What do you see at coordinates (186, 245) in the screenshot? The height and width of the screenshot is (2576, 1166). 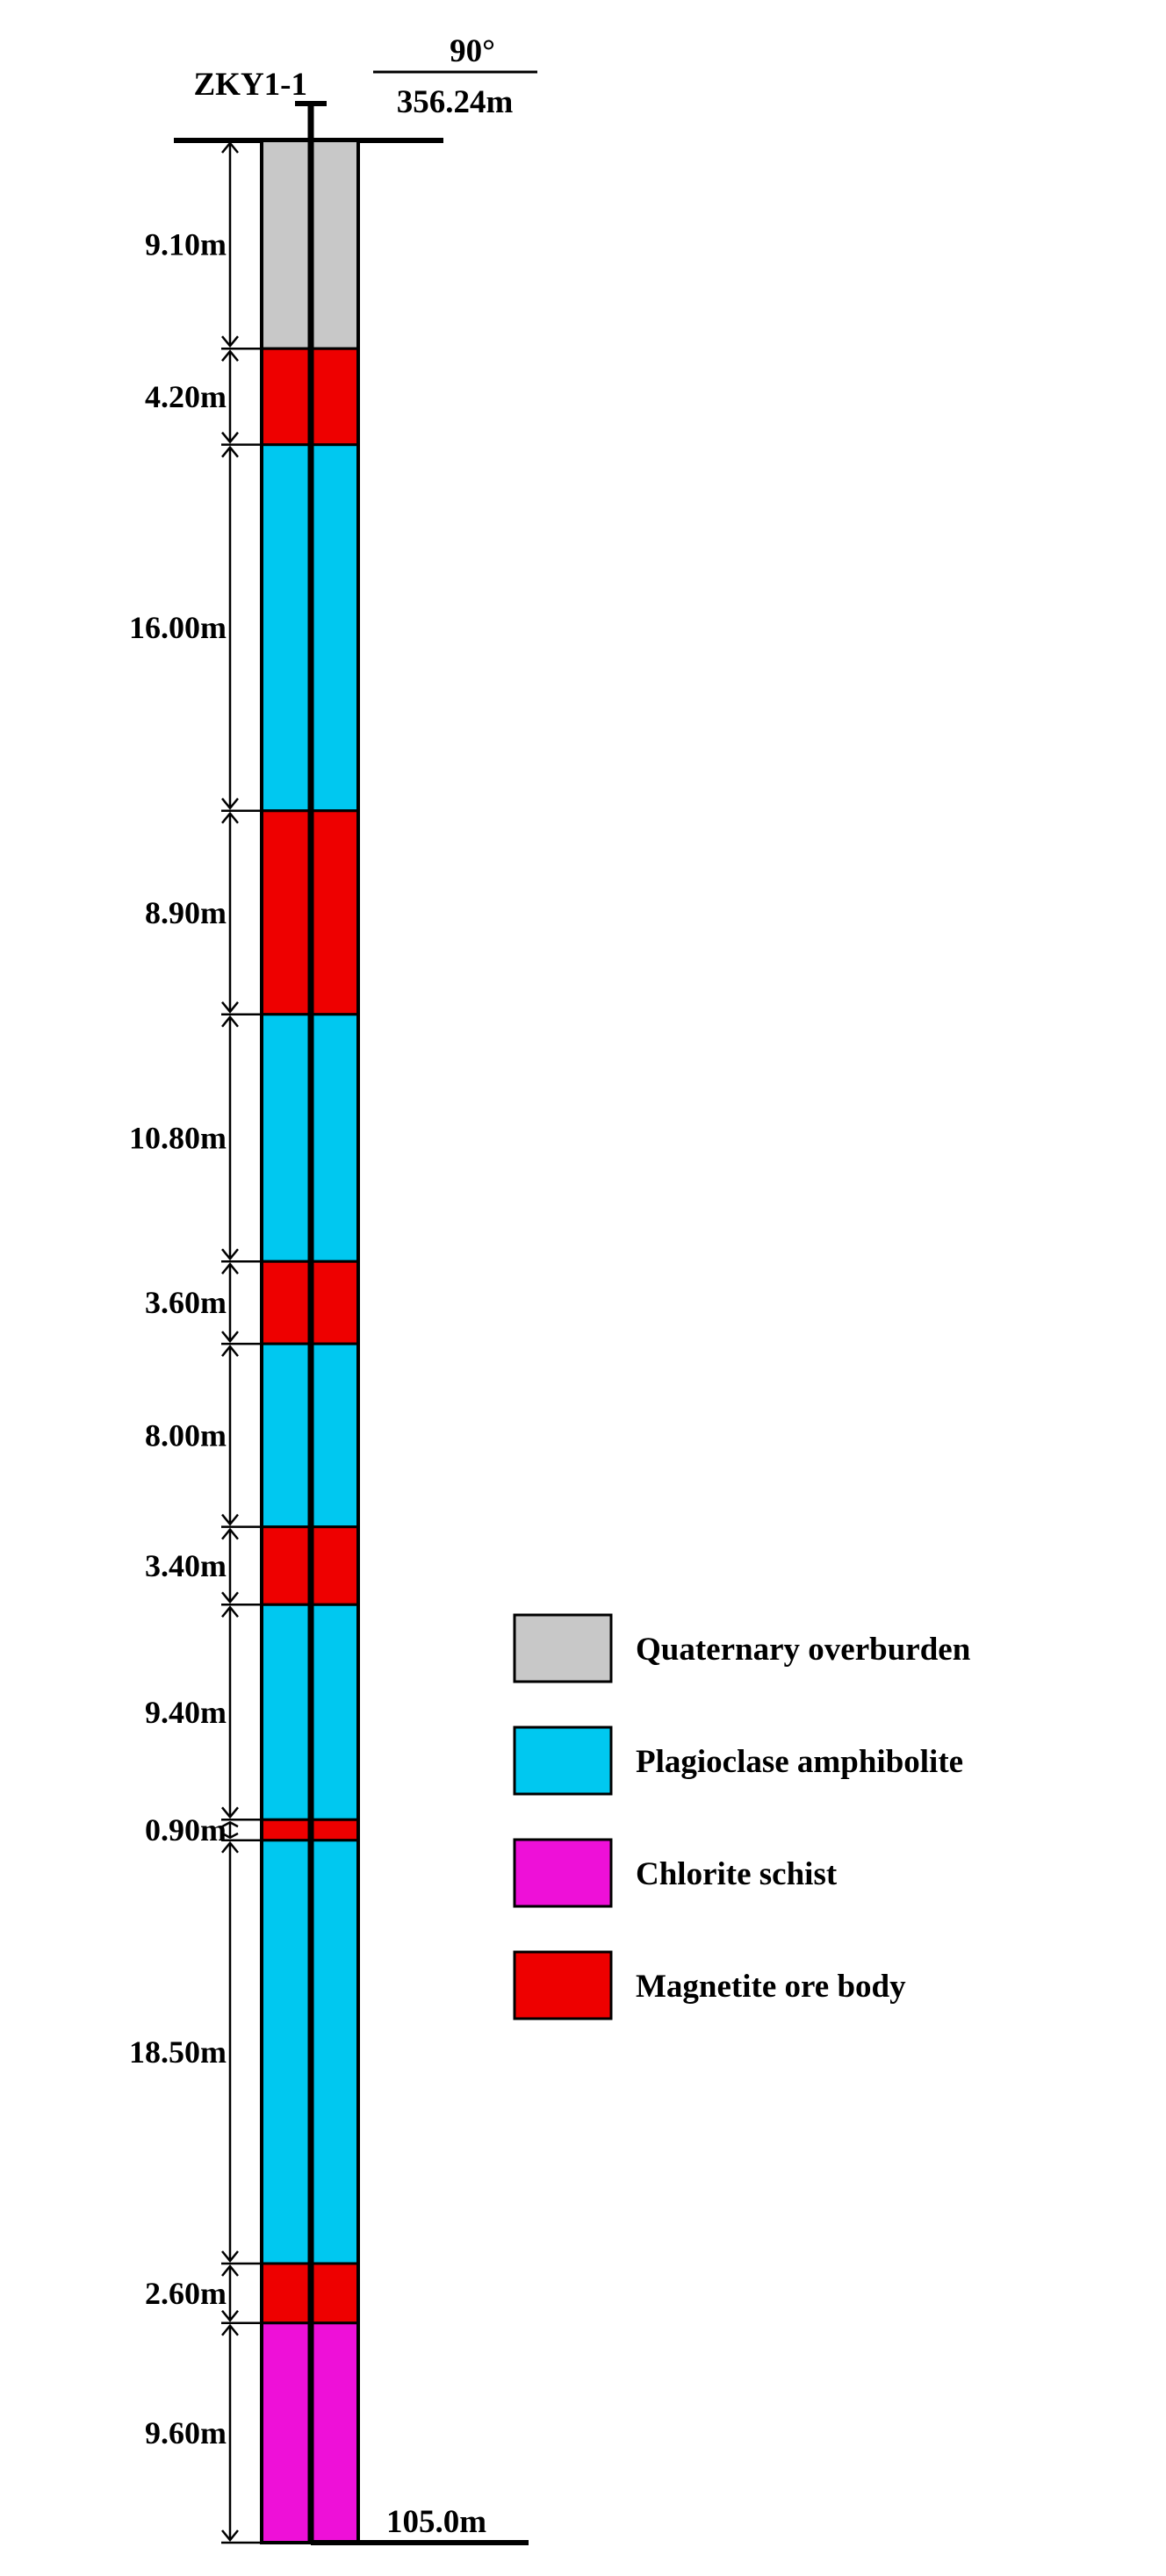 I see `thickness-label: 9.10m` at bounding box center [186, 245].